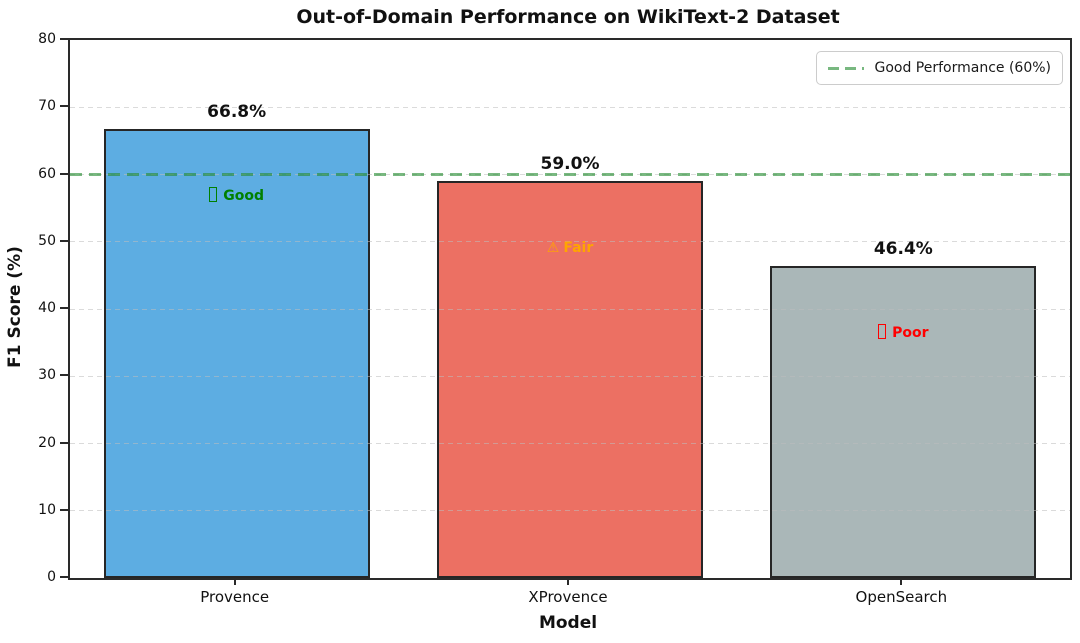  Describe the element at coordinates (568, 581) in the screenshot. I see `x-tick-mark-xprovence` at that location.